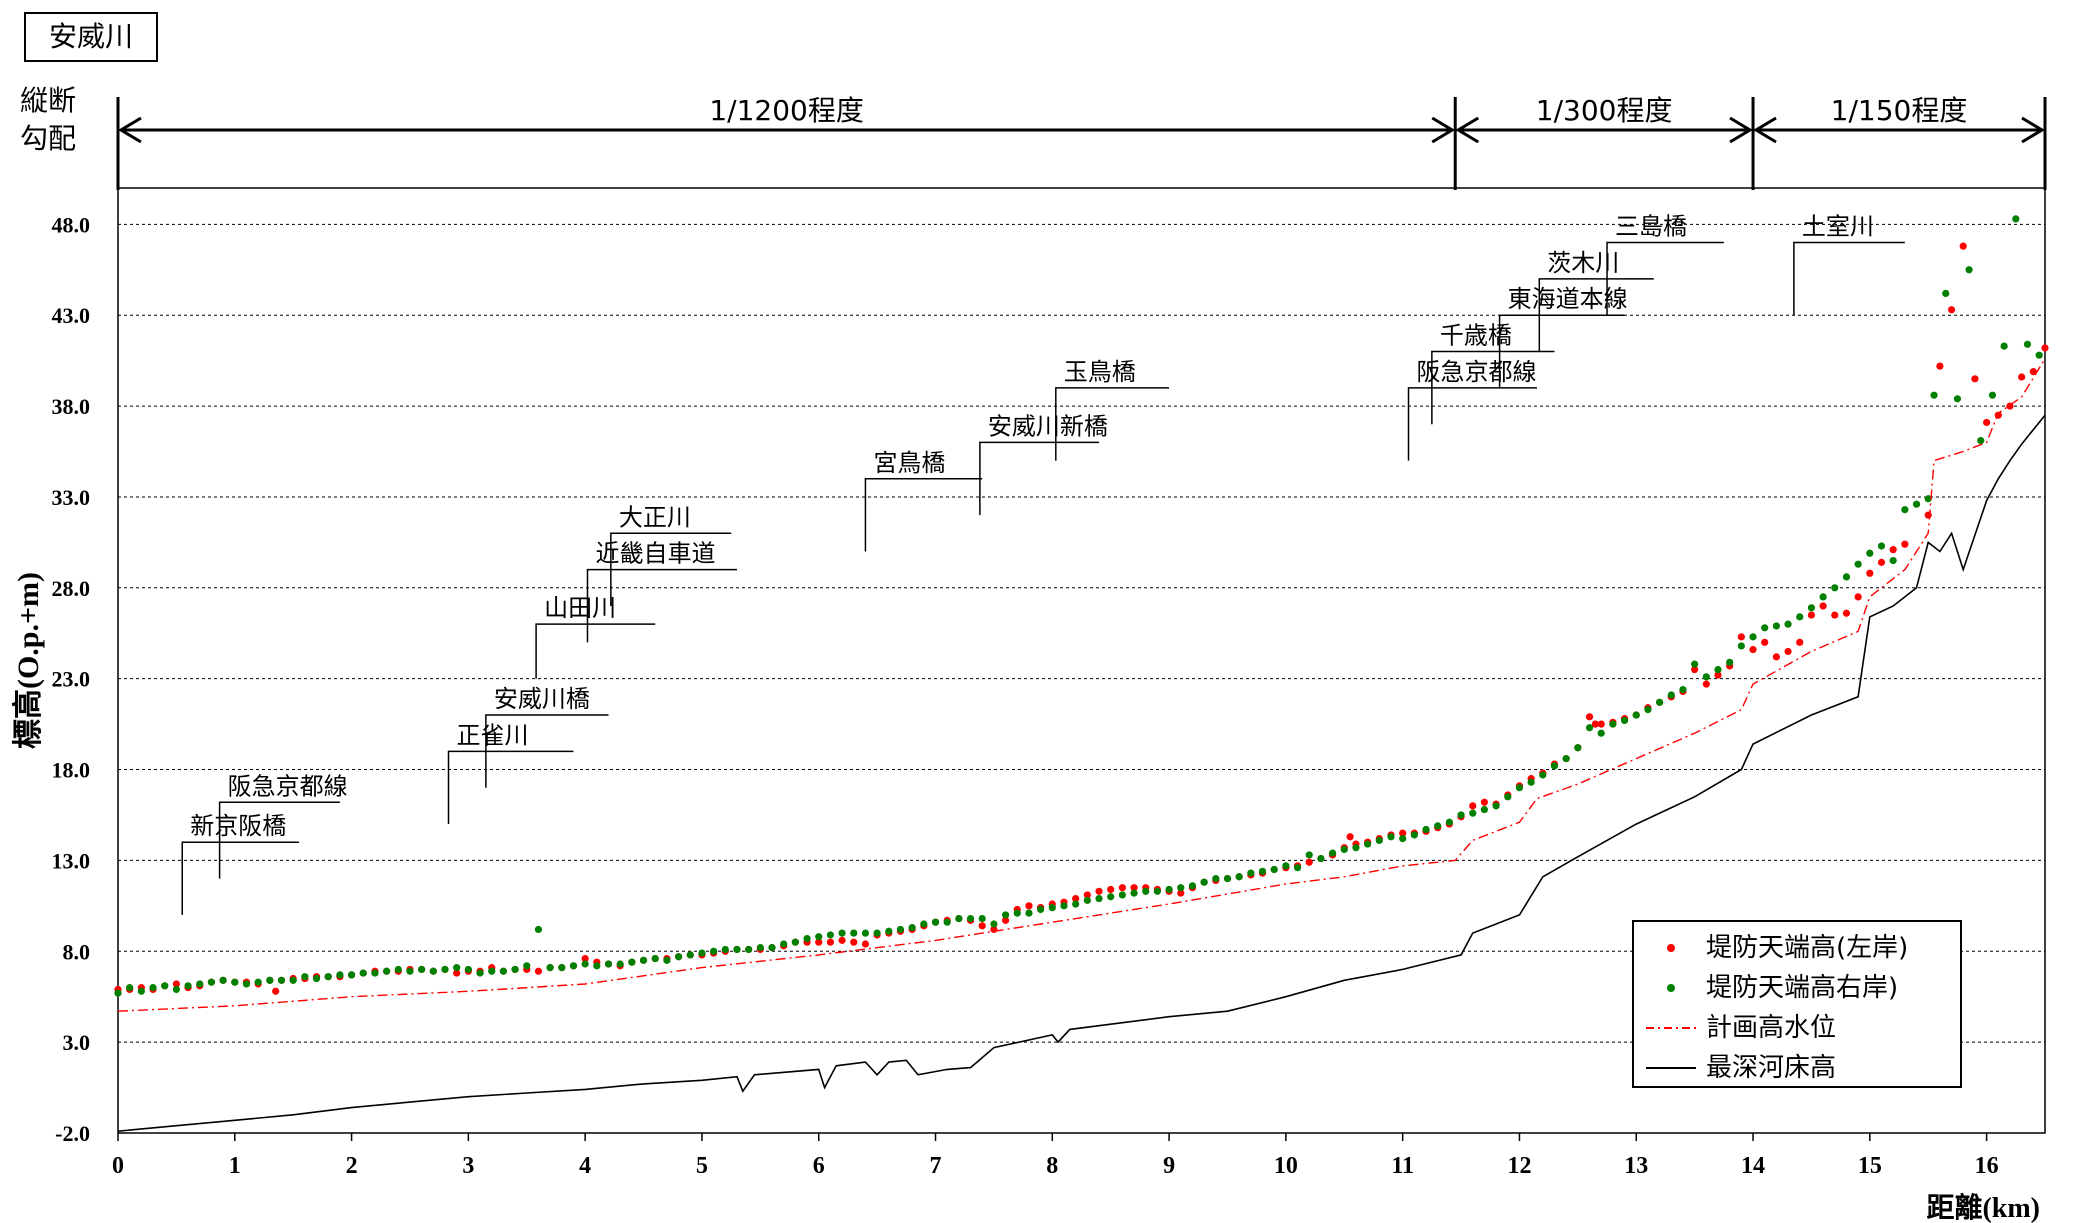 Image resolution: width=2087 pixels, height=1223 pixels. Describe the element at coordinates (542, 699) in the screenshot. I see `annotation-label: 安威川橋` at that location.